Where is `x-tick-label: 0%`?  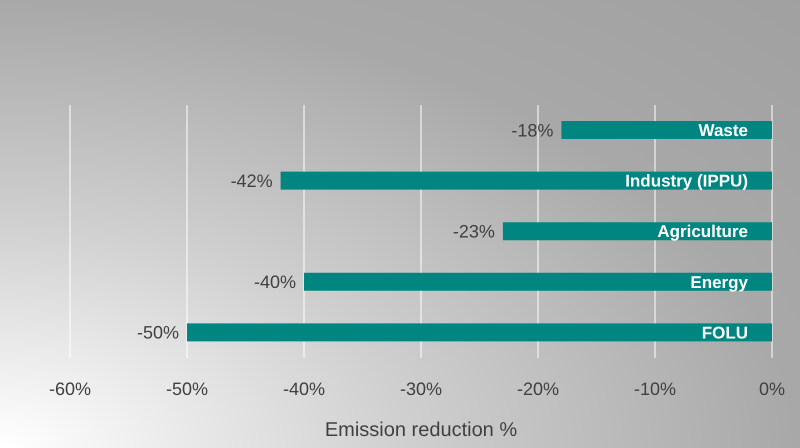
x-tick-label: 0% is located at coordinates (772, 388).